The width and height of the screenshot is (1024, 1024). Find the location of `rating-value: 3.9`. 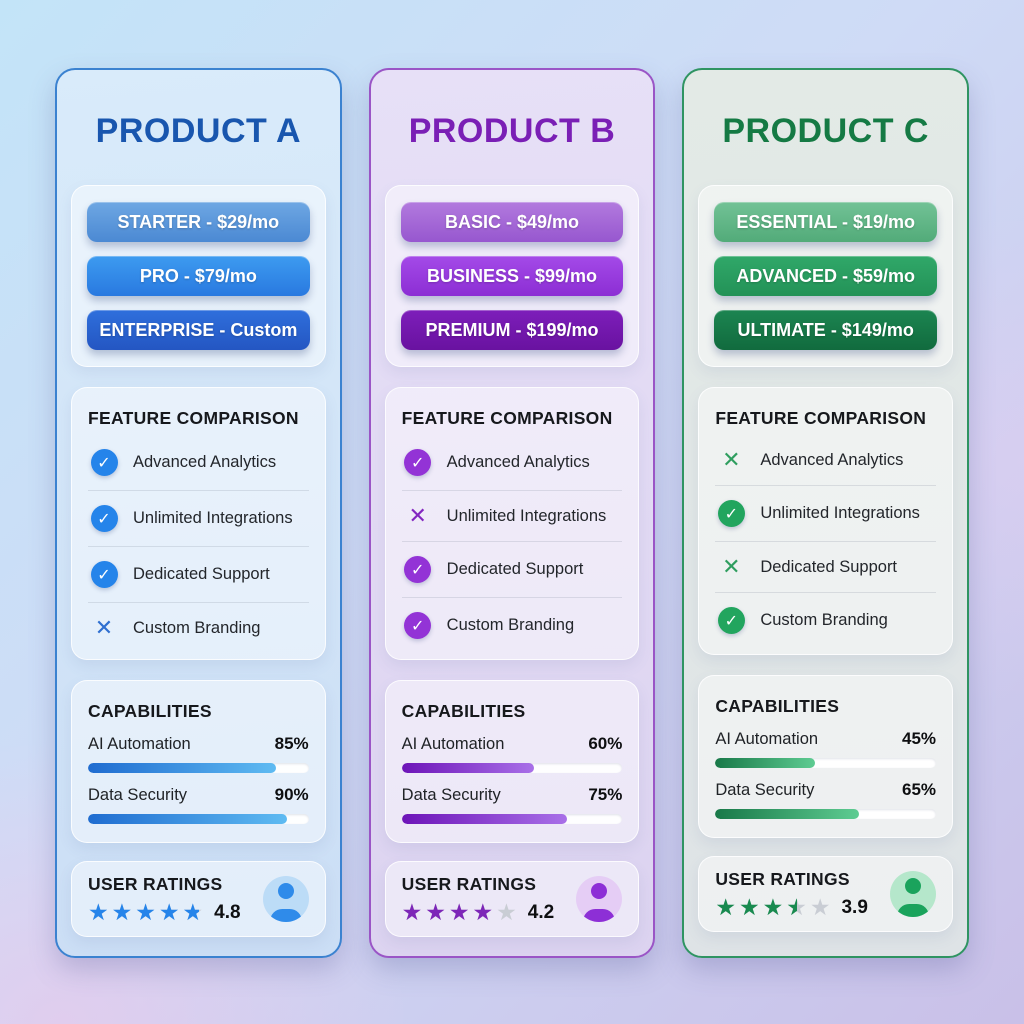

rating-value: 3.9 is located at coordinates (854, 907).